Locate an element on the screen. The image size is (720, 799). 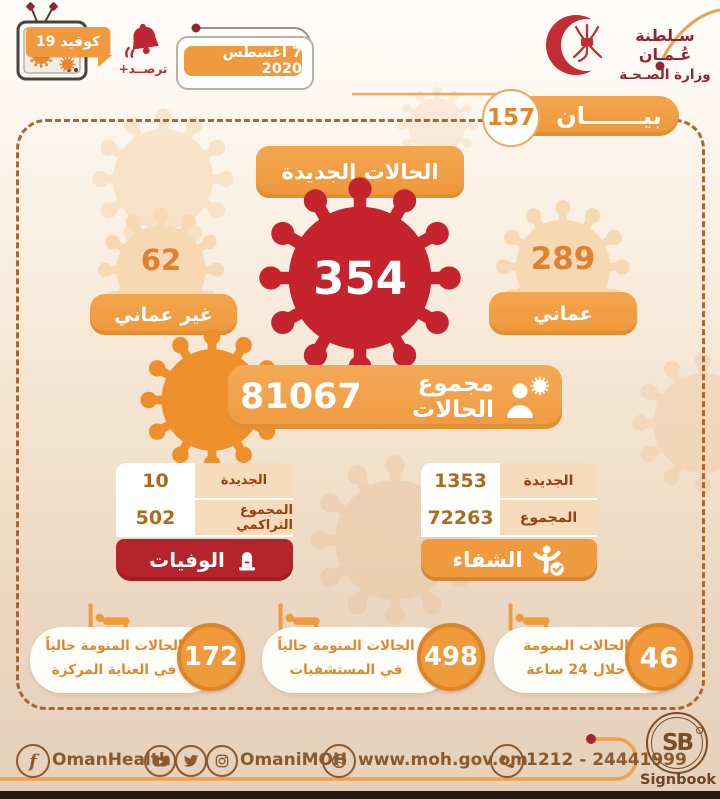
deaths-new-label: الجديدة is located at coordinates (244, 481).